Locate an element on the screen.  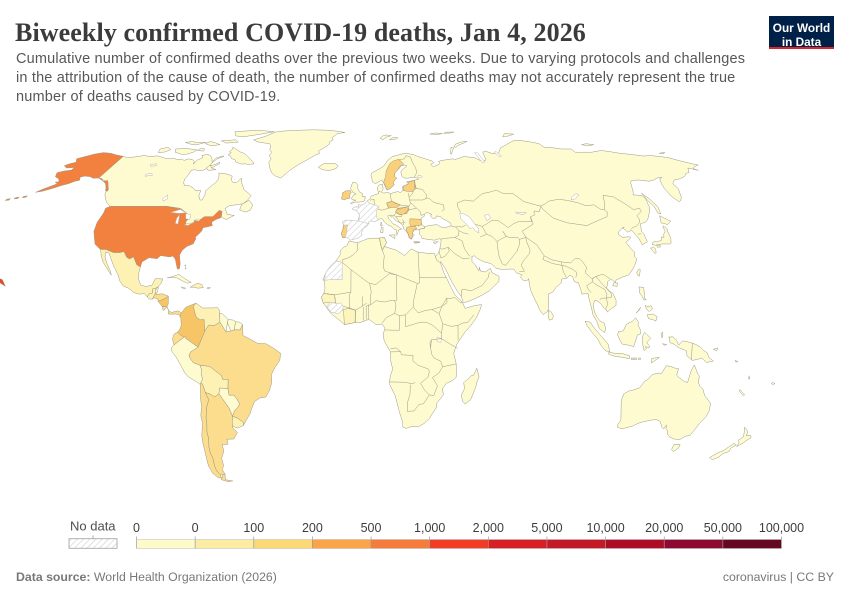
svg-text: 5,000 is located at coordinates (546, 528).